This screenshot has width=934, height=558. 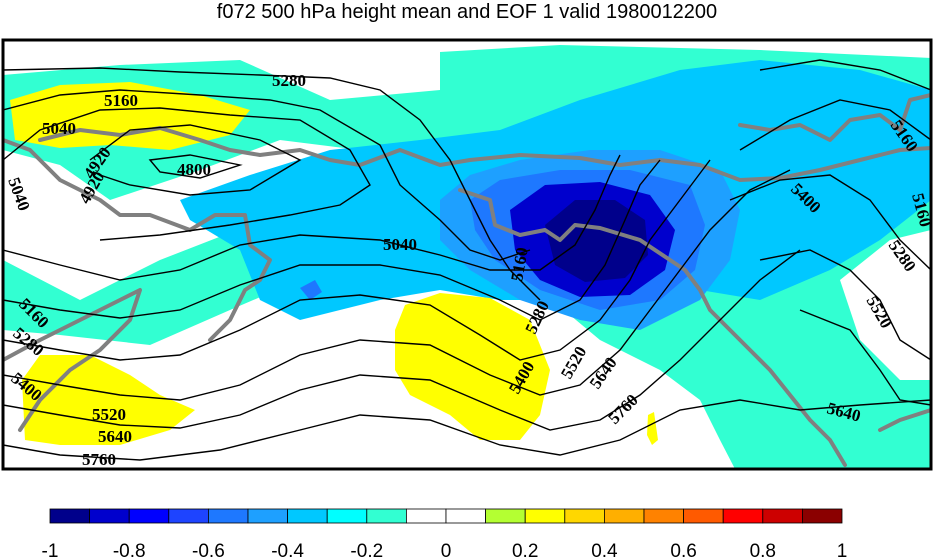 What do you see at coordinates (467, 70) in the screenshot?
I see `white-region-north` at bounding box center [467, 70].